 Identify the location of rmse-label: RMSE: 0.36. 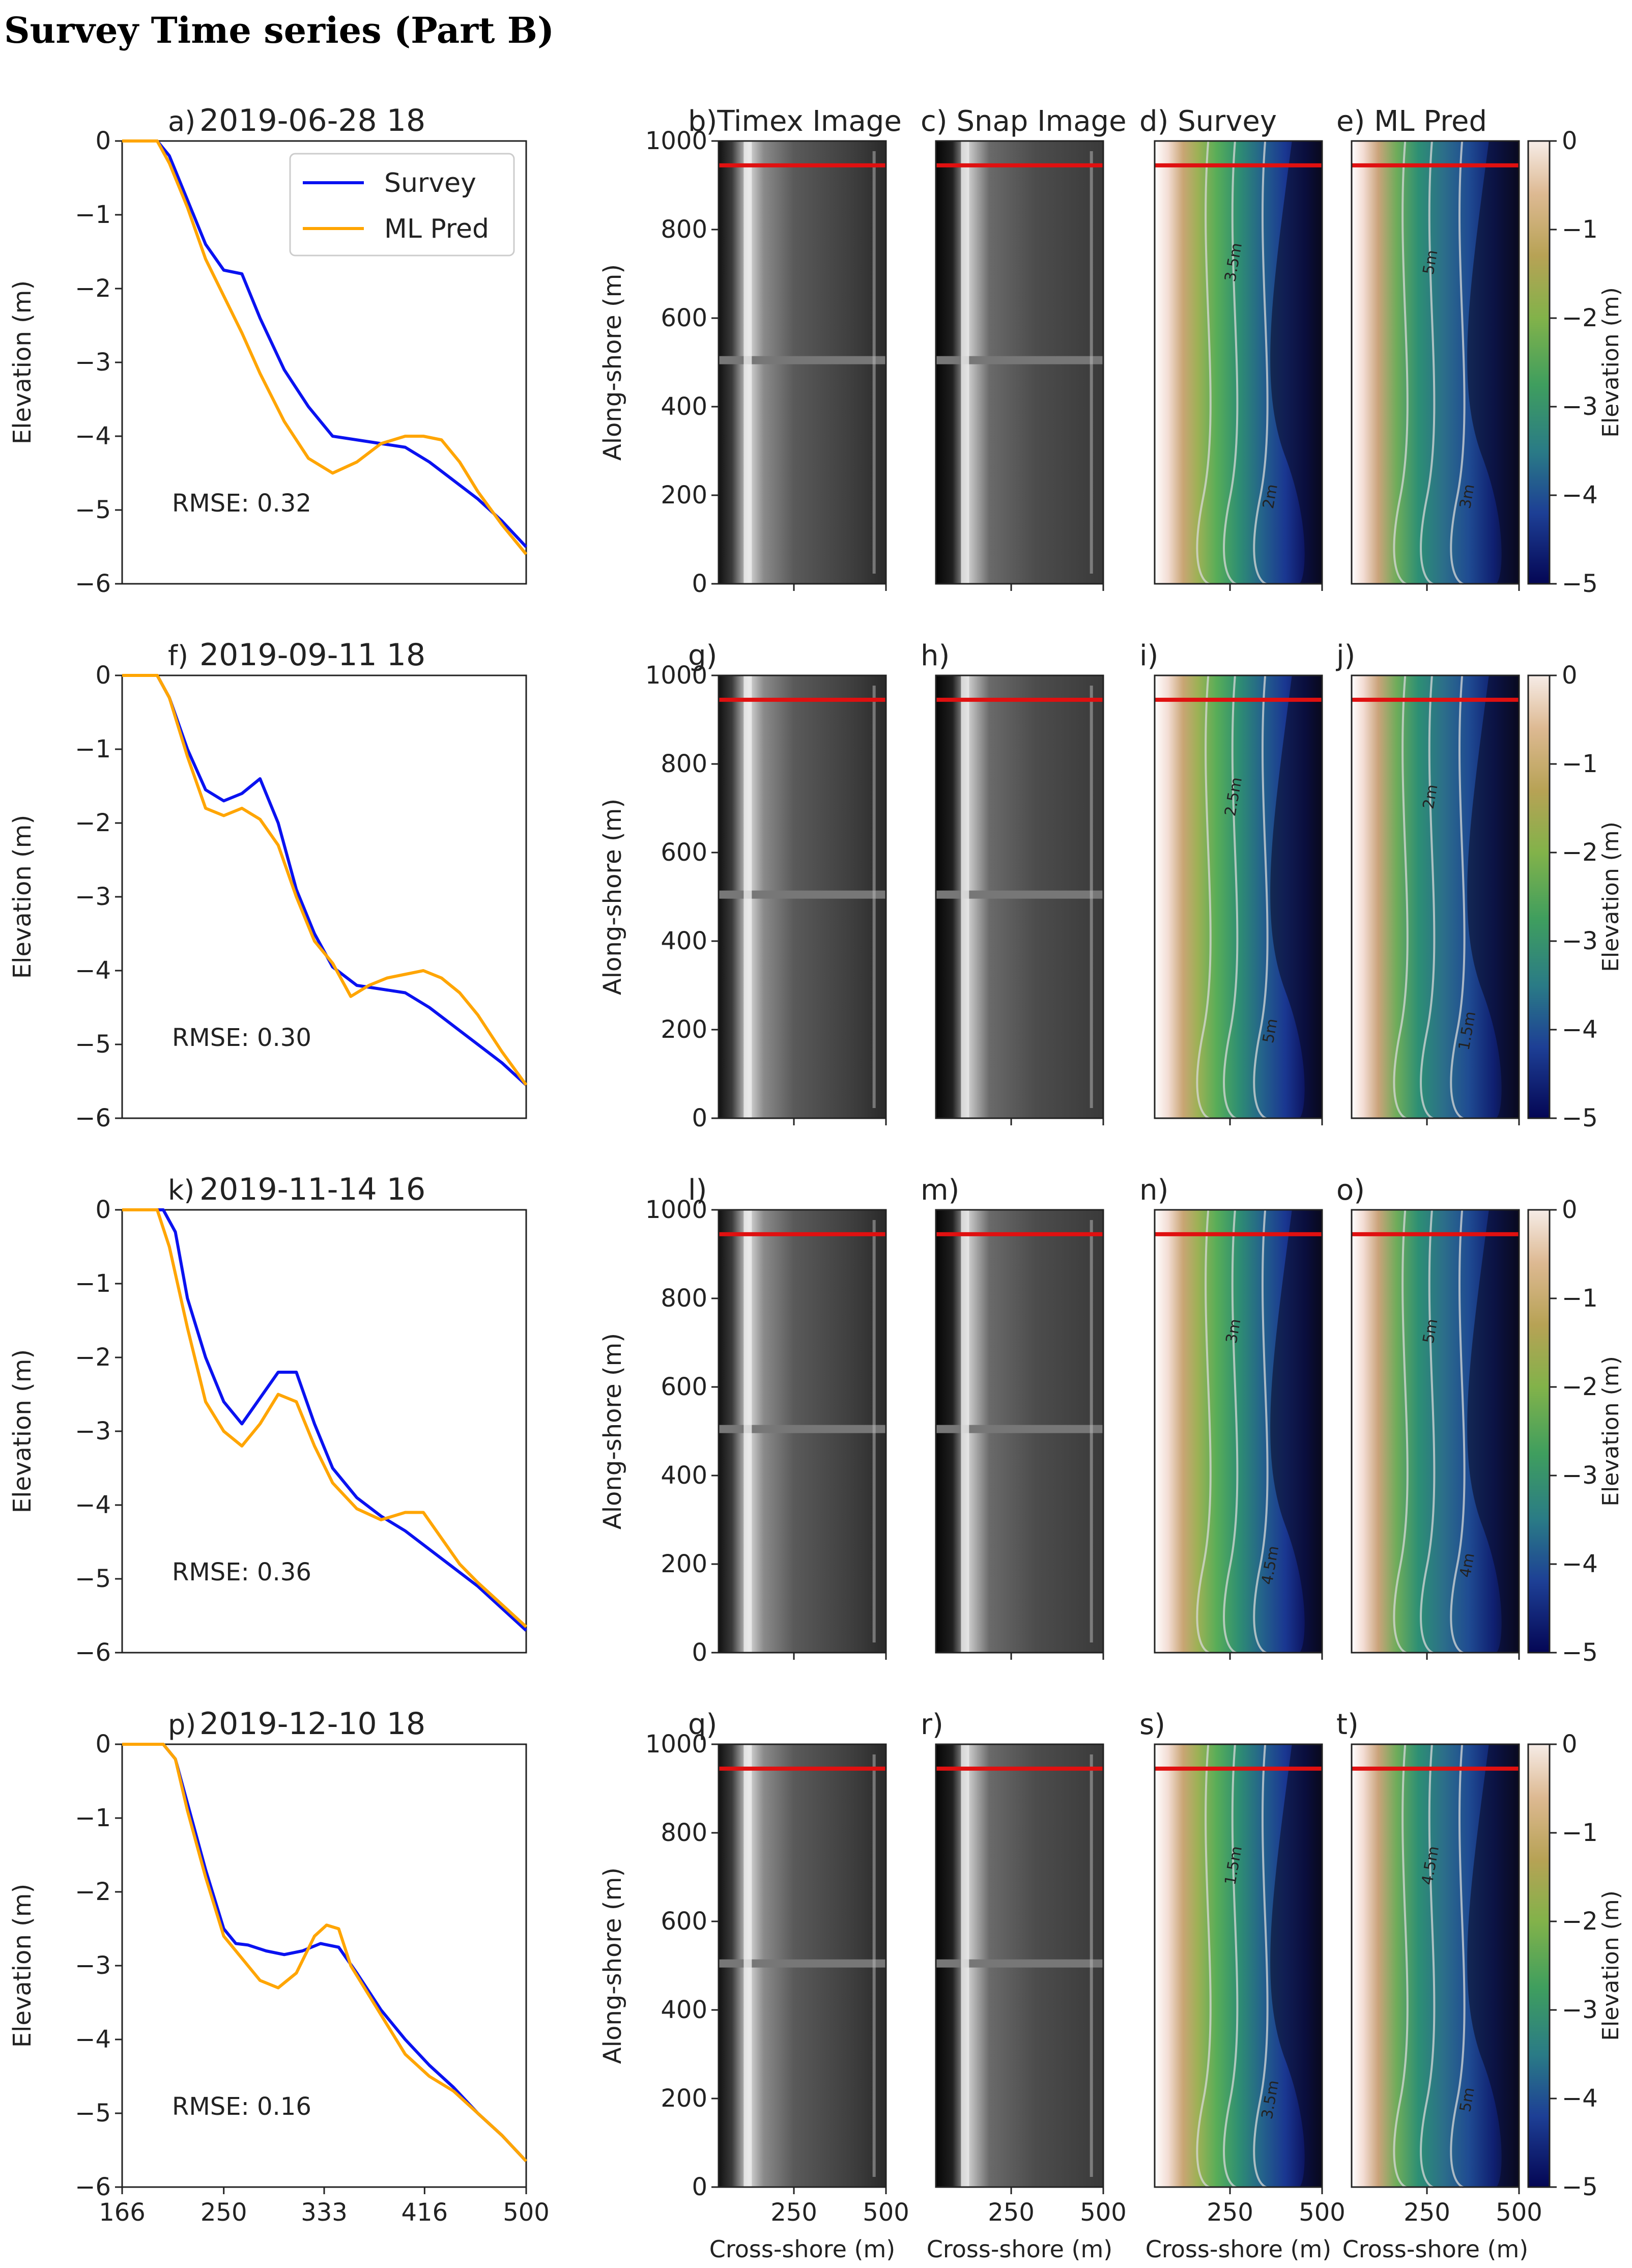
(241, 1572).